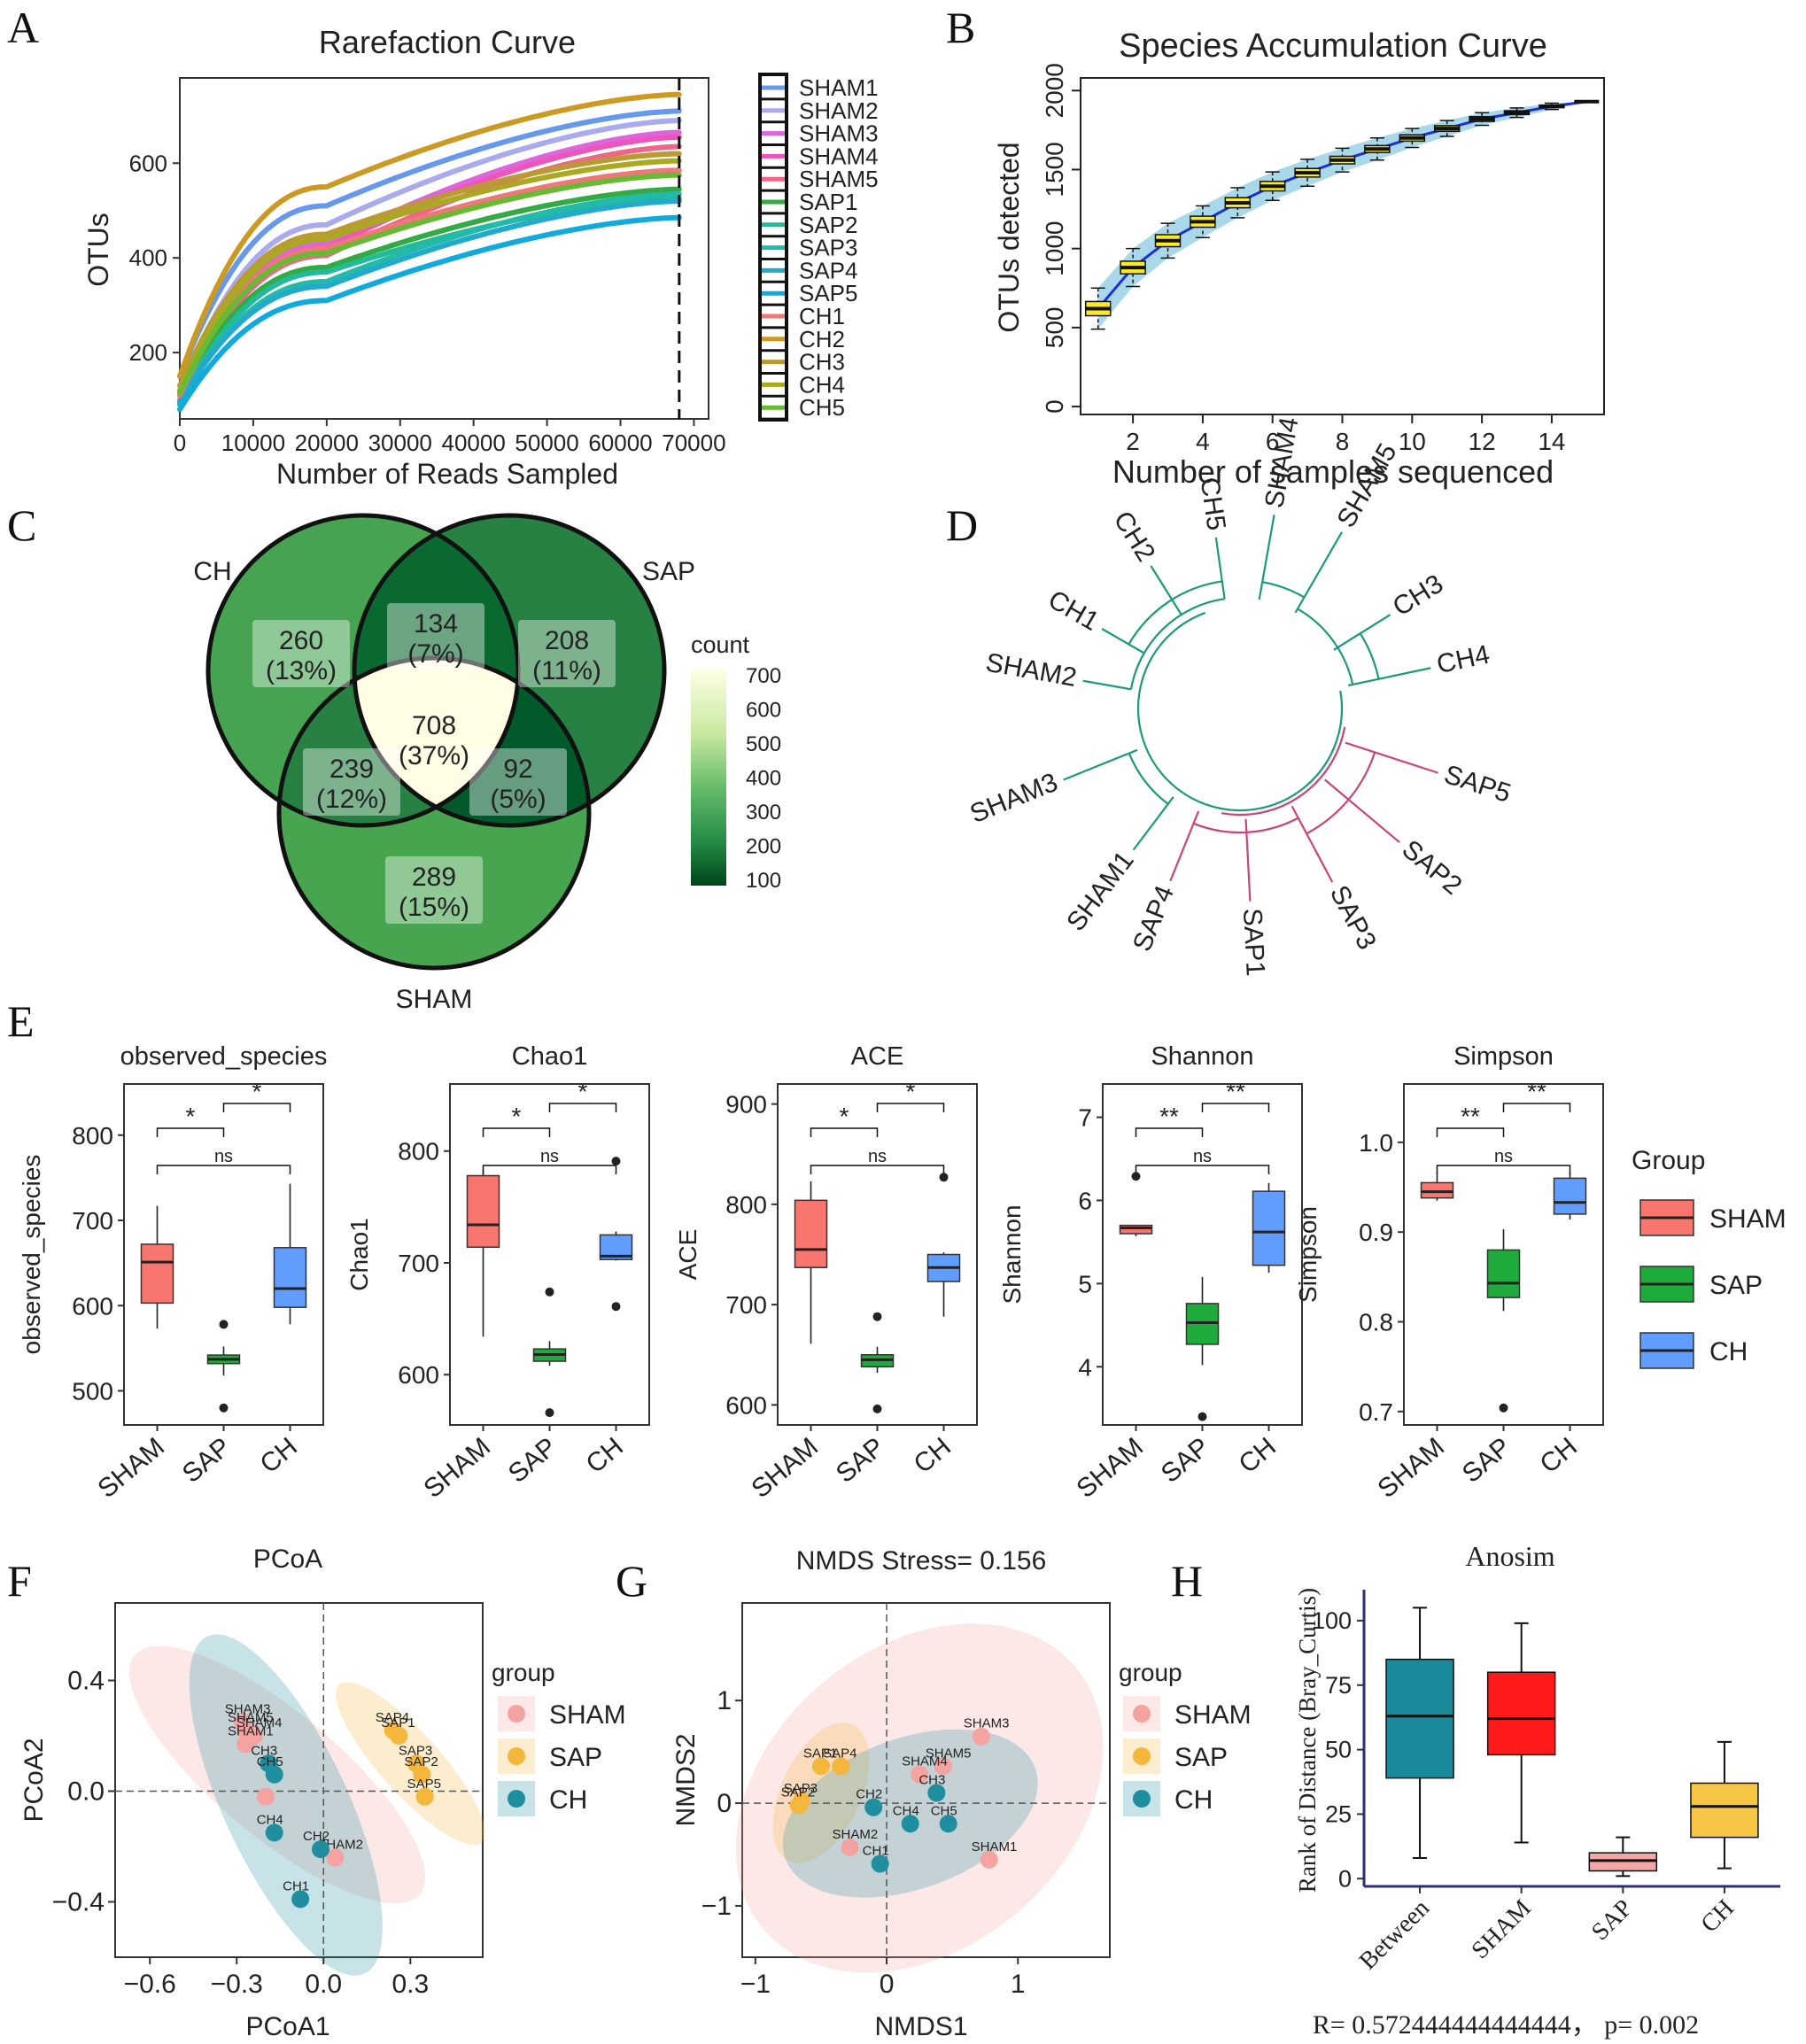  I want to click on rarefaction-title: Rarefaction Curve, so click(447, 42).